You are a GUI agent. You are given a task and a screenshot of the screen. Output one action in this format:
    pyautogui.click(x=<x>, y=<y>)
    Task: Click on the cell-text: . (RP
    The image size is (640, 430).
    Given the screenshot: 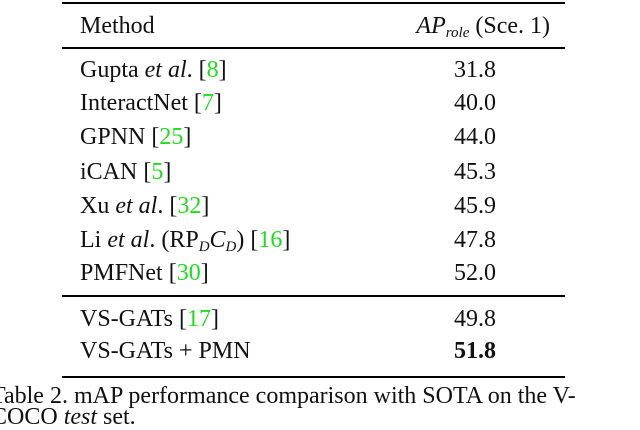 What is the action you would take?
    pyautogui.click(x=174, y=240)
    